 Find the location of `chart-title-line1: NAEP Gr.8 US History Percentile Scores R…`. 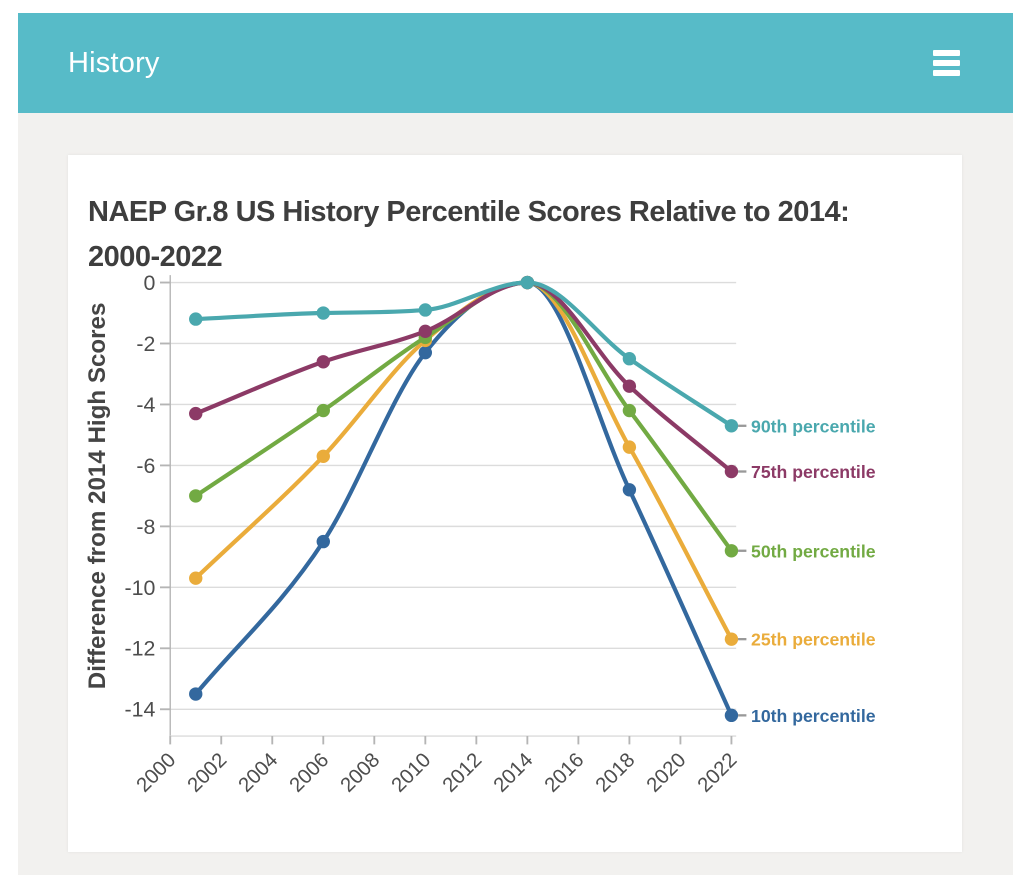

chart-title-line1: NAEP Gr.8 US History Percentile Scores R… is located at coordinates (469, 212).